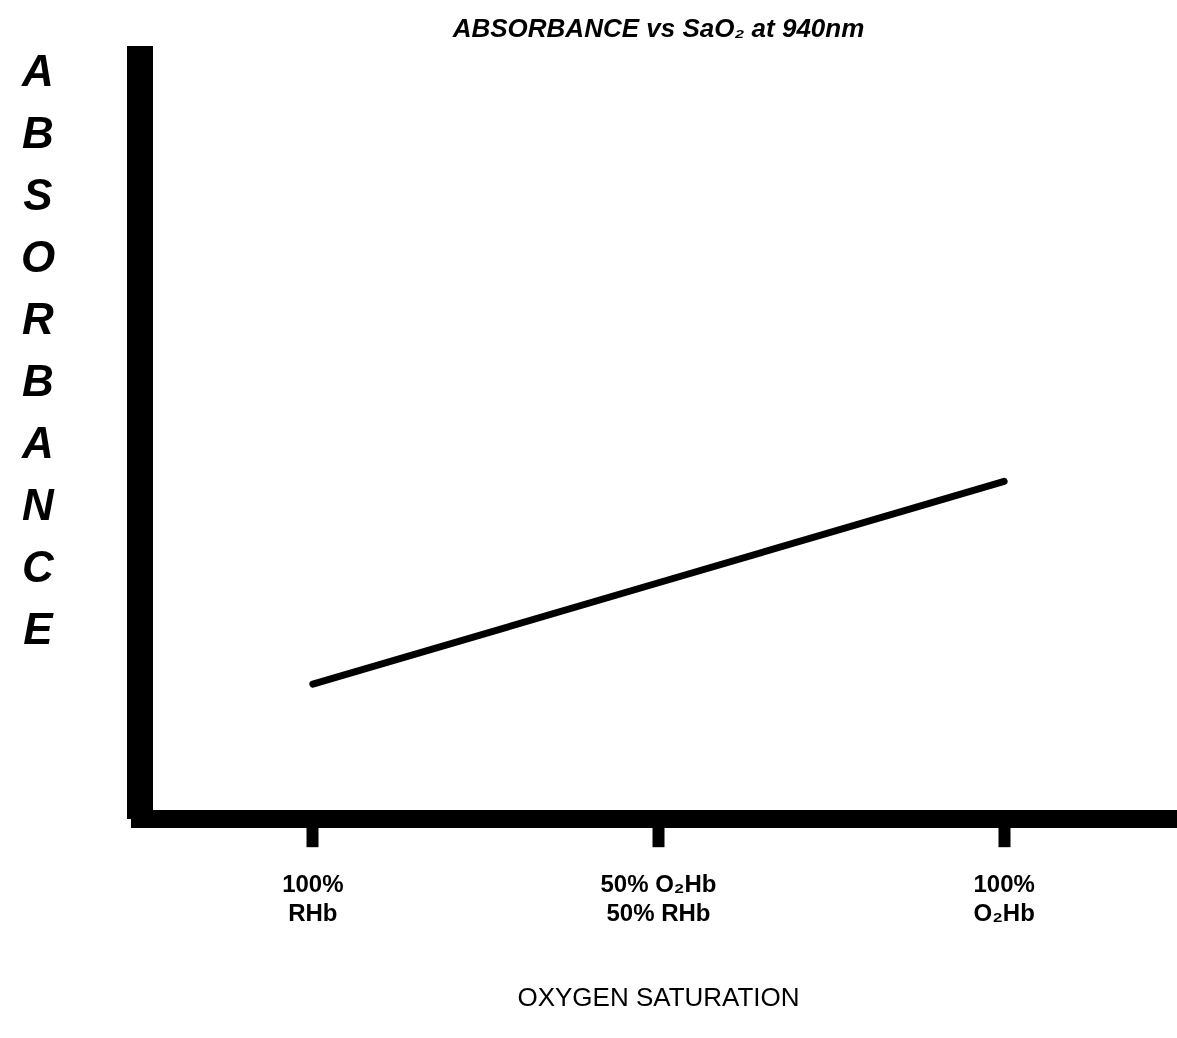 The height and width of the screenshot is (1038, 1177). I want to click on x-tick-label: 50% O₂Hb 50% RHb, so click(658, 898).